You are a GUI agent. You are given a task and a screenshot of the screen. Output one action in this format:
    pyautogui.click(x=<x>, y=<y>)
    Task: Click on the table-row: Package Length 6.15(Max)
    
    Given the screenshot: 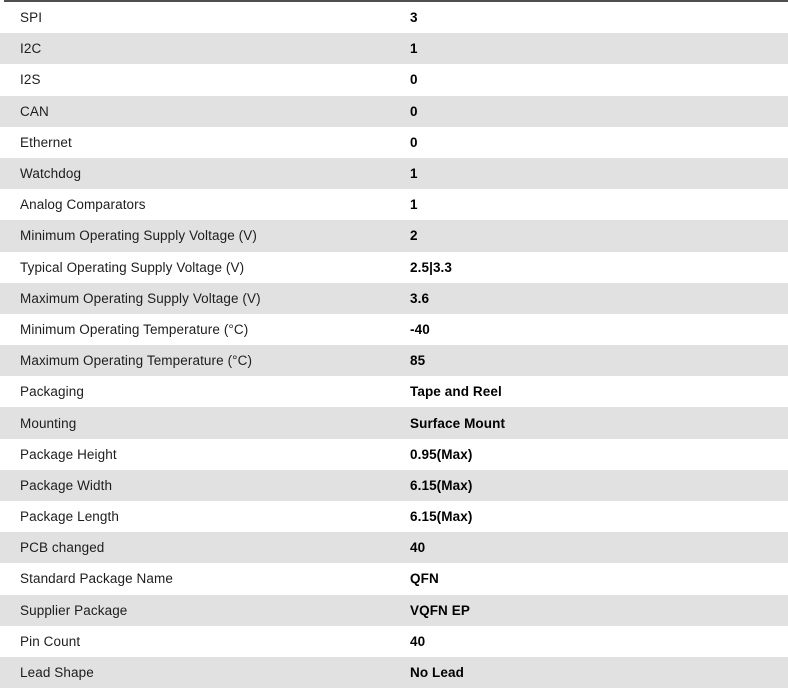 What is the action you would take?
    pyautogui.click(x=394, y=517)
    